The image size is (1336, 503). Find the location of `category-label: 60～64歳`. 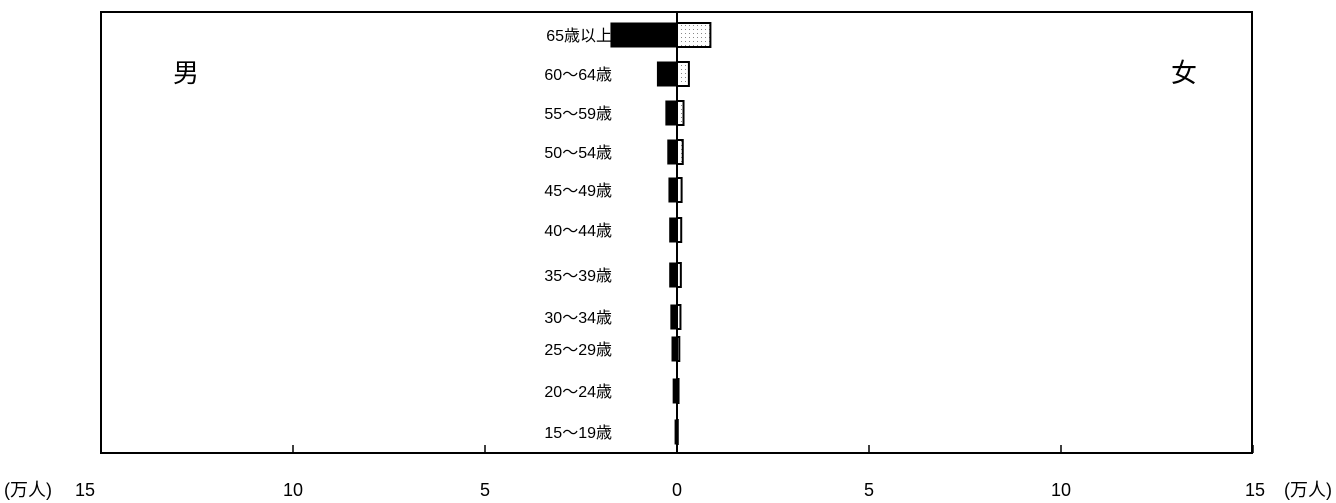

category-label: 60～64歳 is located at coordinates (578, 75).